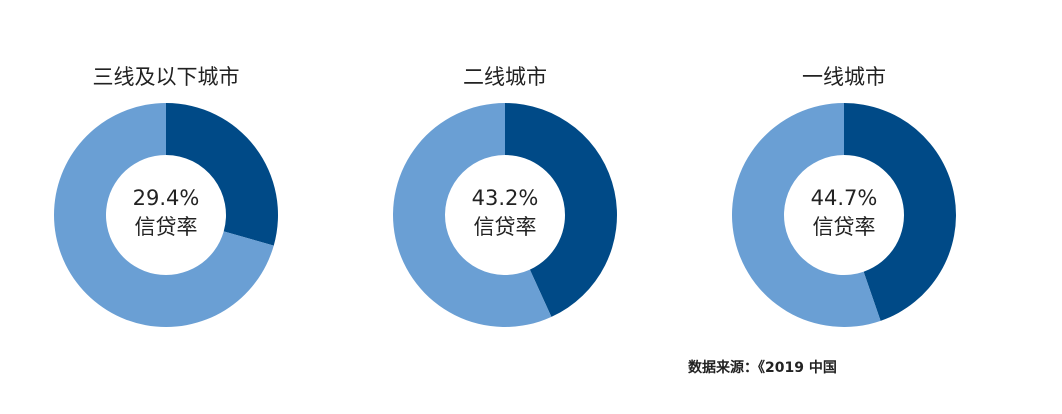  What do you see at coordinates (844, 77) in the screenshot?
I see `chart-title: 一线城市` at bounding box center [844, 77].